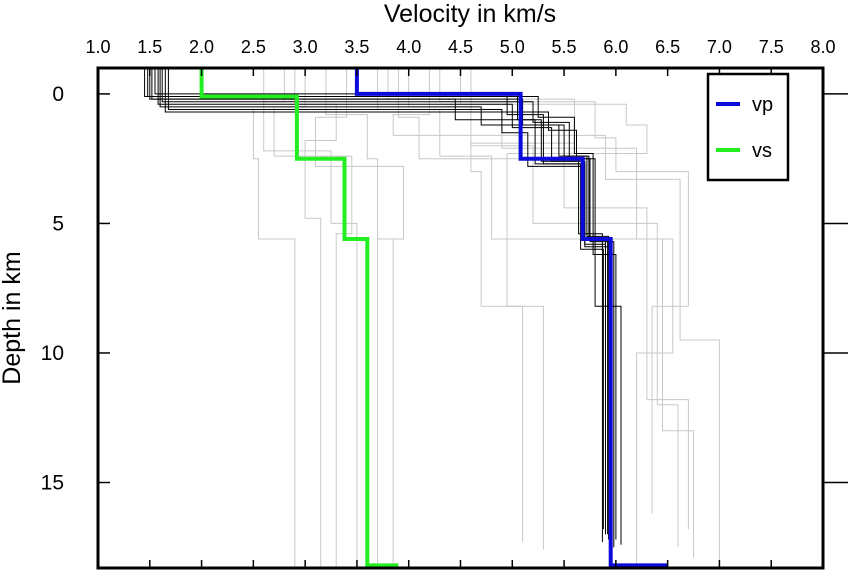 The width and height of the screenshot is (850, 576). I want to click on x-tick-label: 2.0, so click(201, 47).